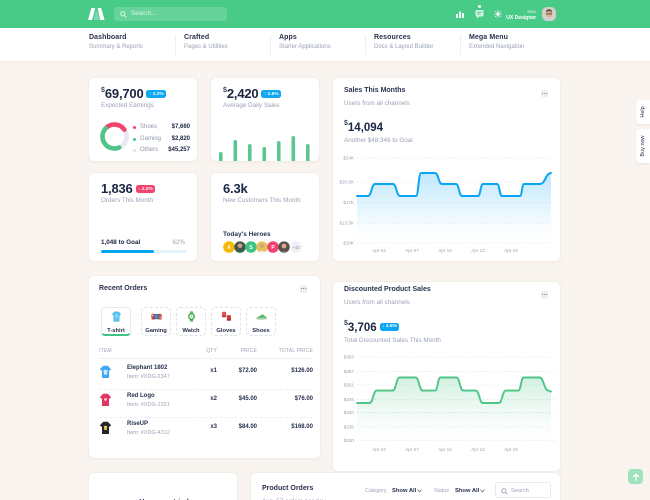  Describe the element at coordinates (349, 158) in the screenshot. I see `svg-text: $24K` at that location.